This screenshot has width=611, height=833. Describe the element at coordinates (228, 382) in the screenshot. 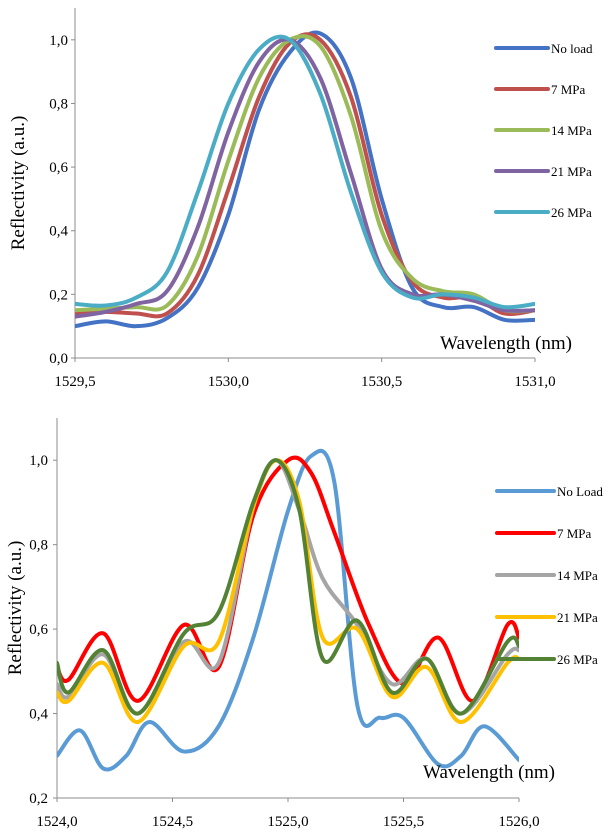

I see `x-tick-label: 1530,0` at that location.